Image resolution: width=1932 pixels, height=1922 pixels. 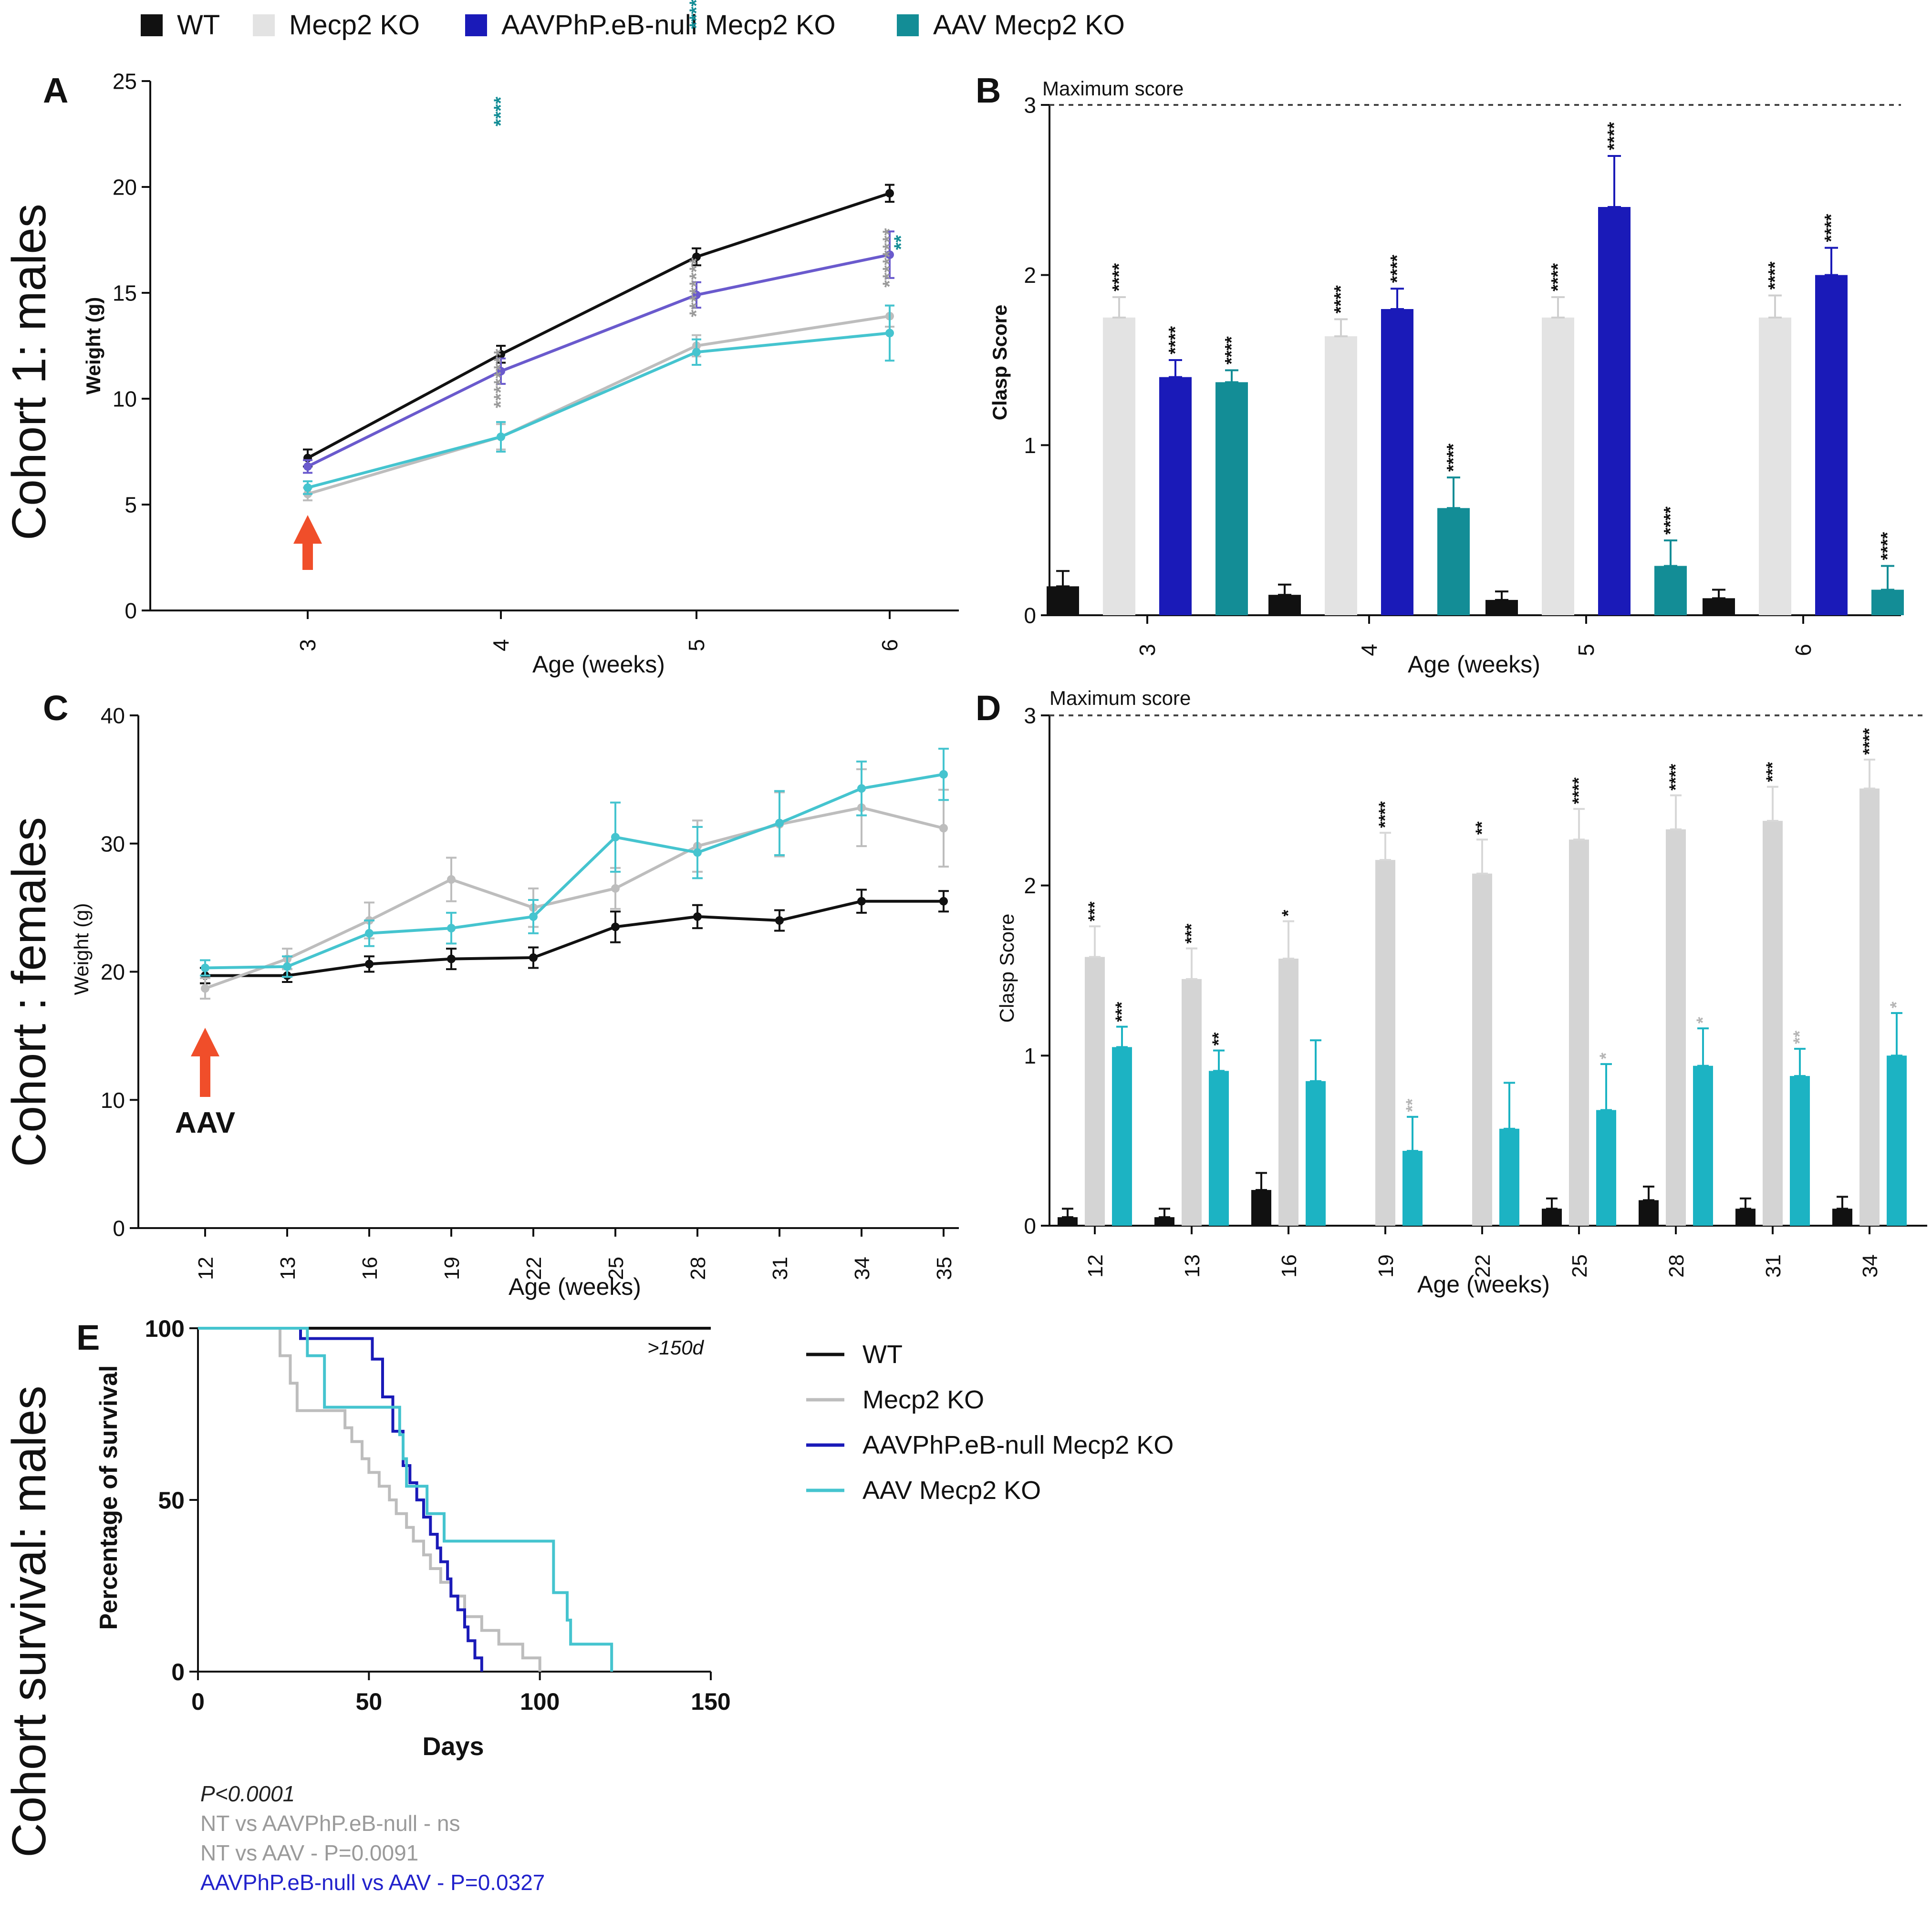 I want to click on injection-arrow-a-head, so click(x=307, y=529).